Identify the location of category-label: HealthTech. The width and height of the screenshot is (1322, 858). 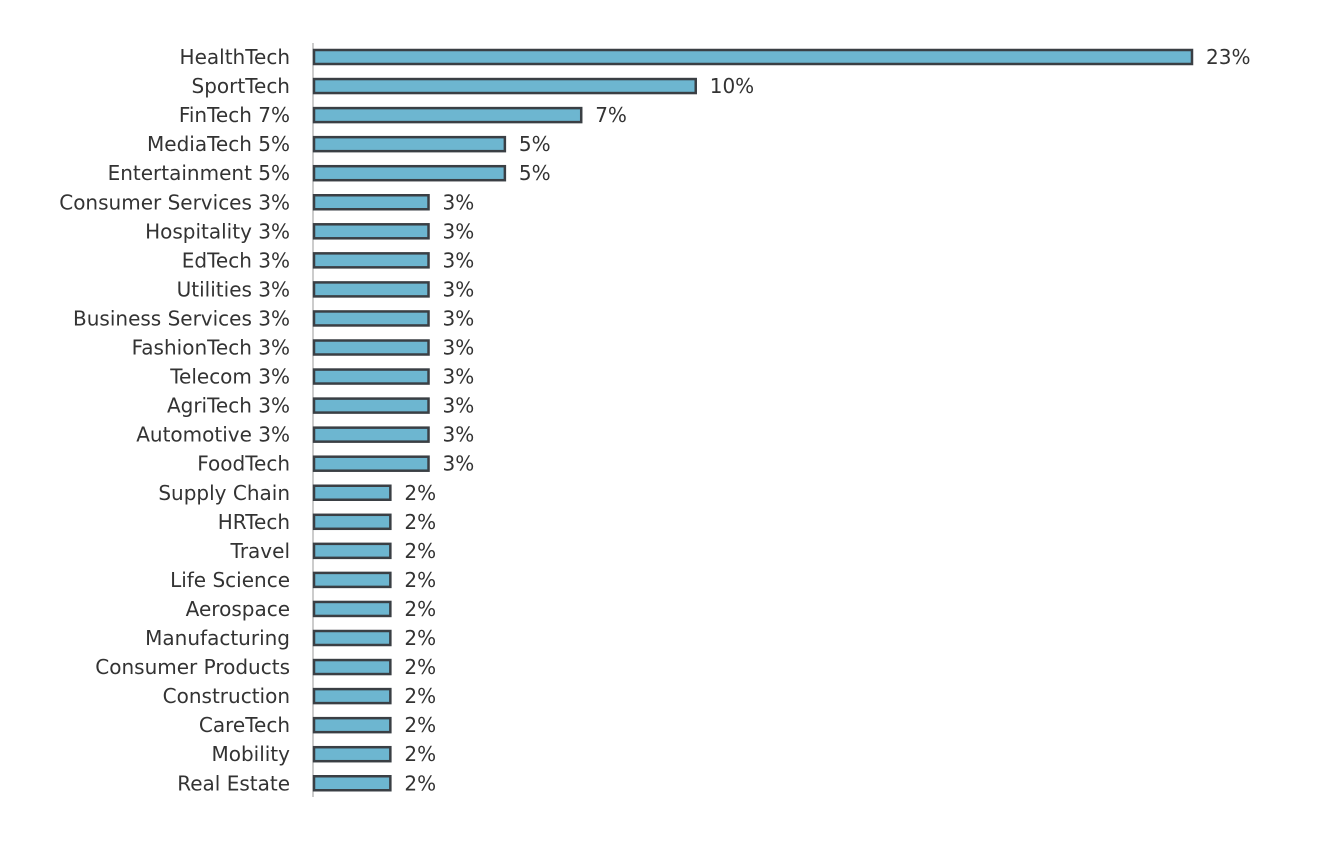
(235, 57).